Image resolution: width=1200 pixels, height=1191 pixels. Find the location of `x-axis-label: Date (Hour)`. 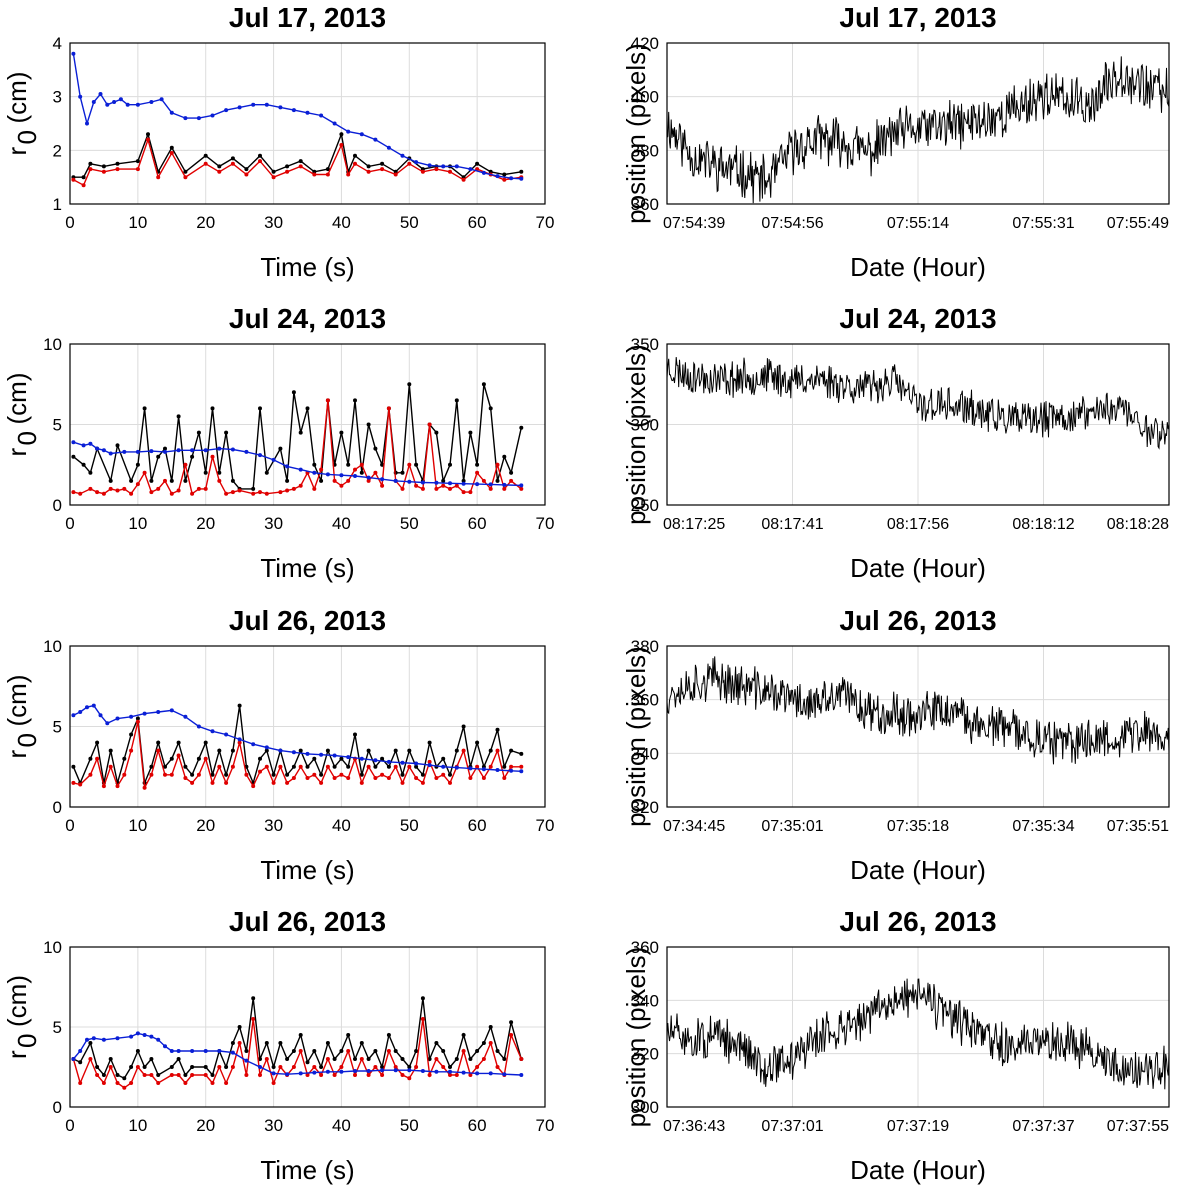

x-axis-label: Date (Hour) is located at coordinates (918, 568).